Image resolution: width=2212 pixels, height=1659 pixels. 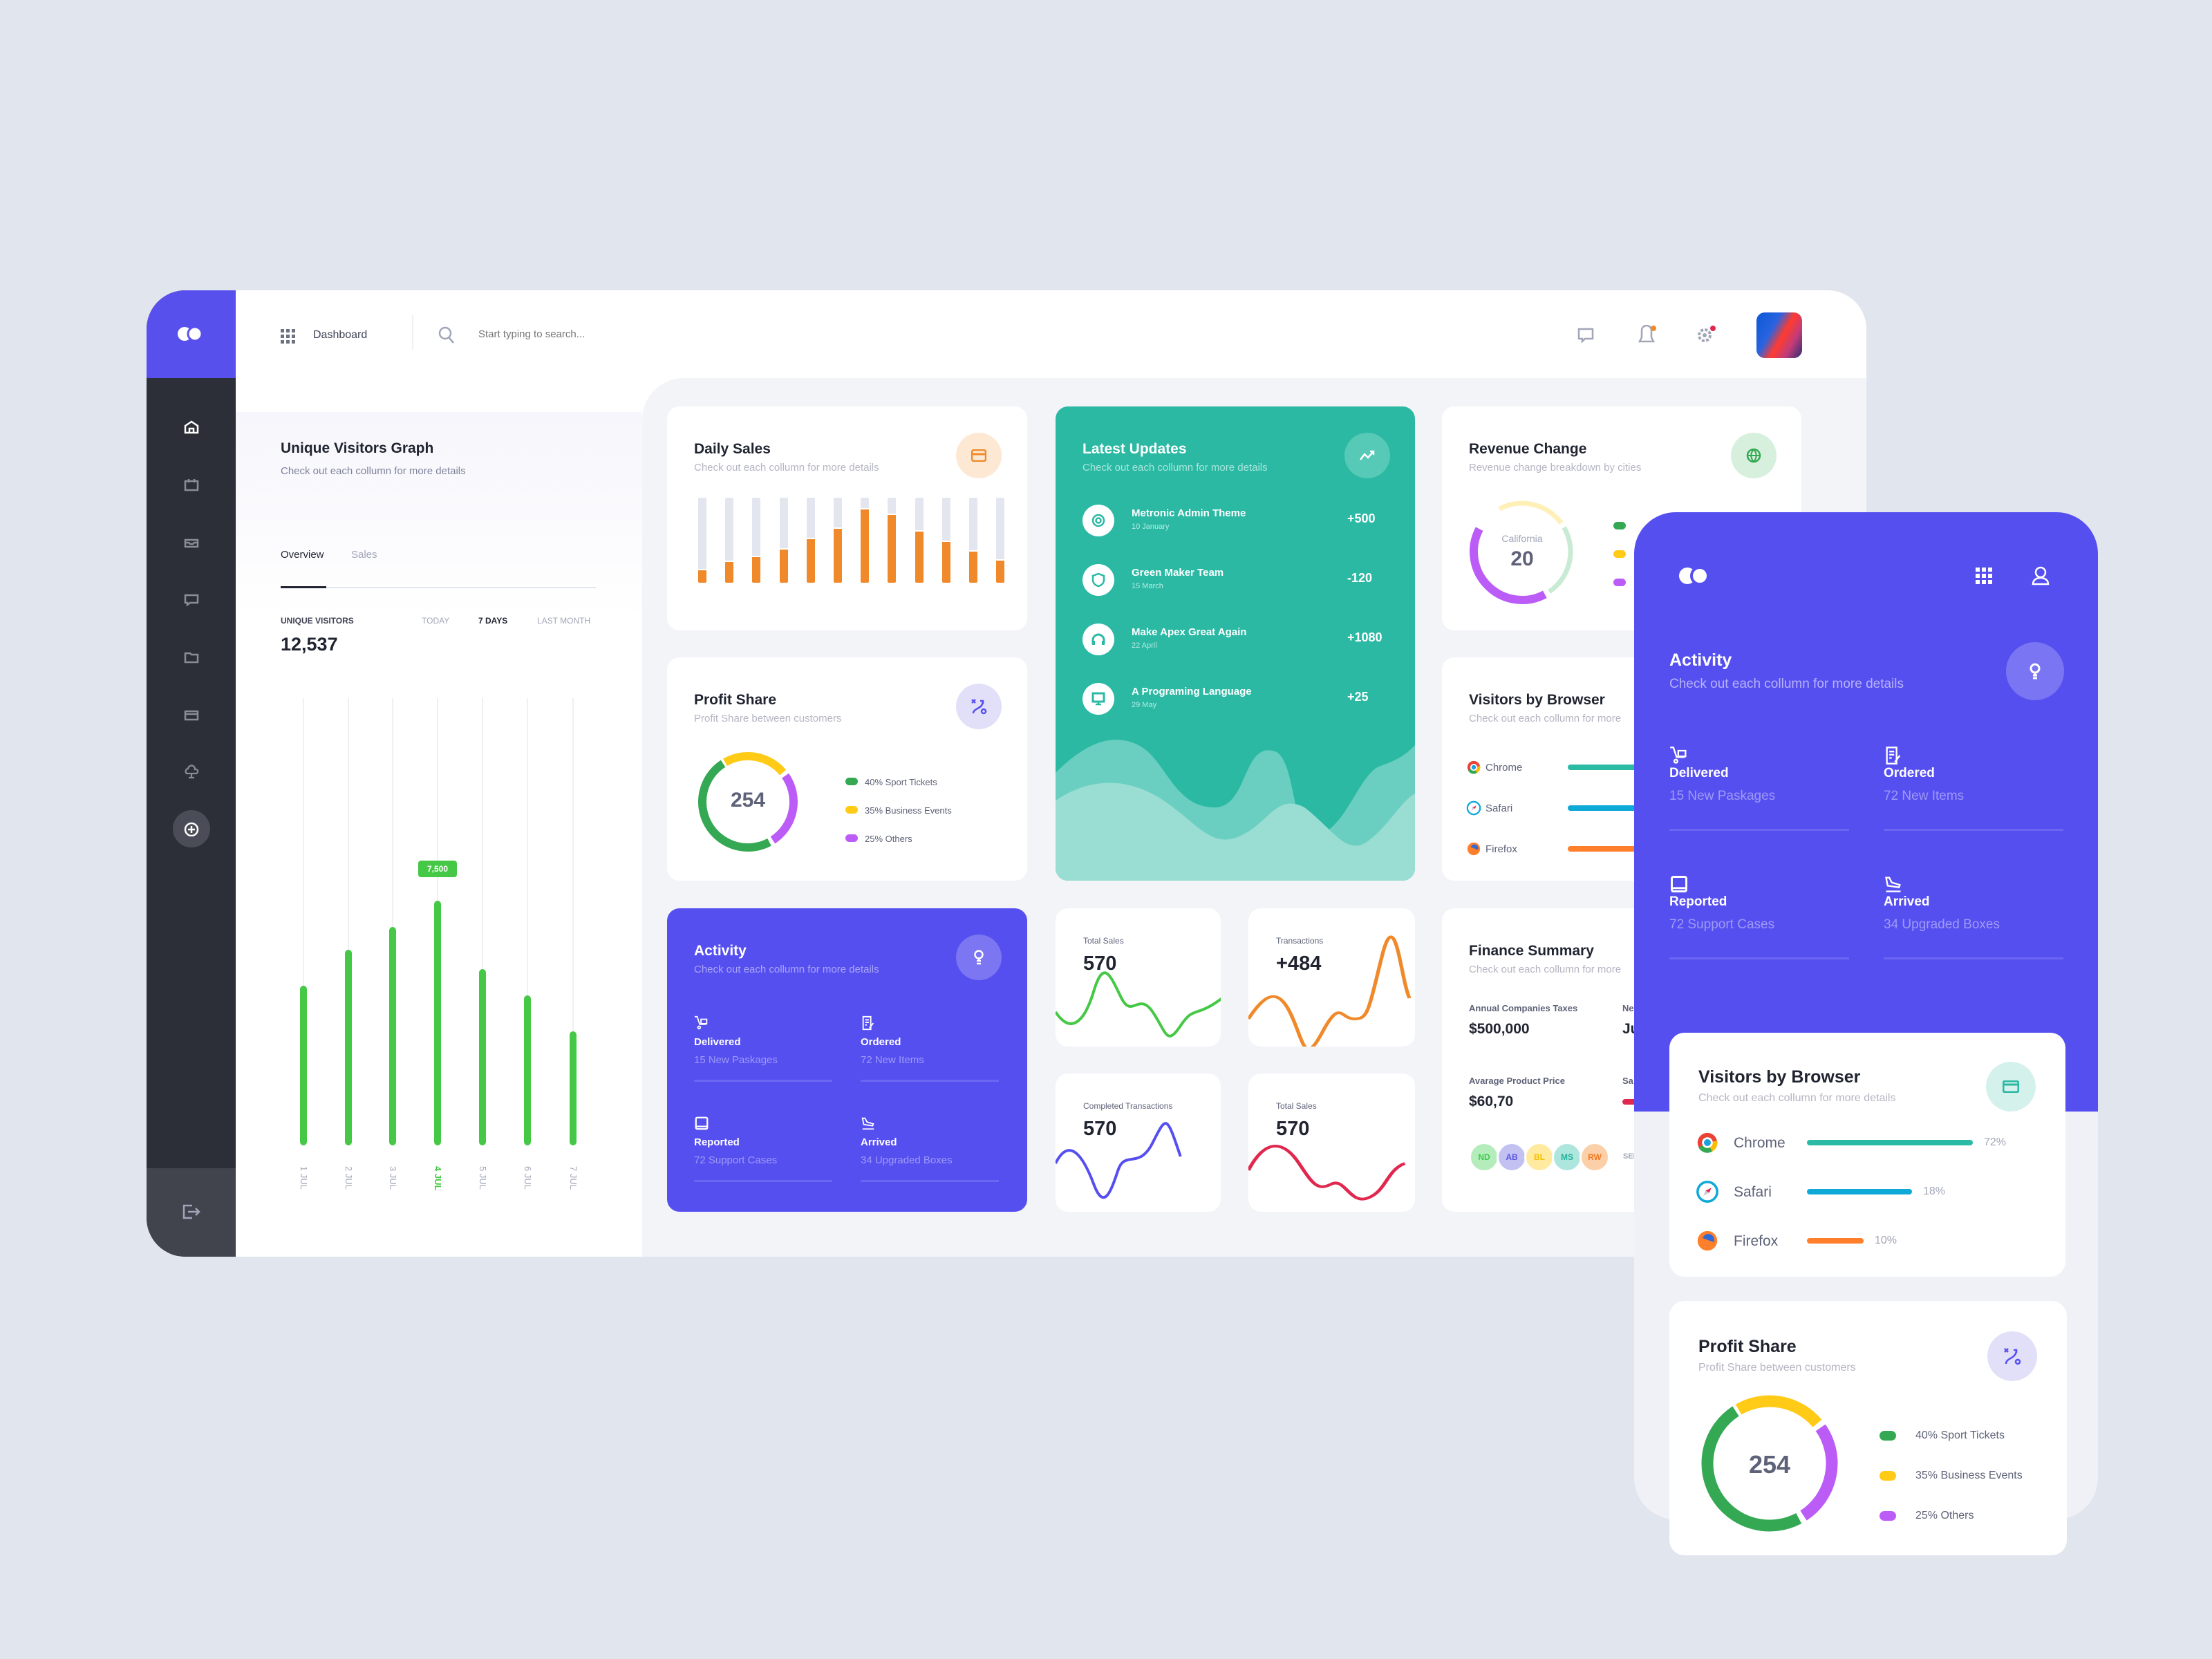 What do you see at coordinates (1367, 455) in the screenshot?
I see `latest-updates-icon-button` at bounding box center [1367, 455].